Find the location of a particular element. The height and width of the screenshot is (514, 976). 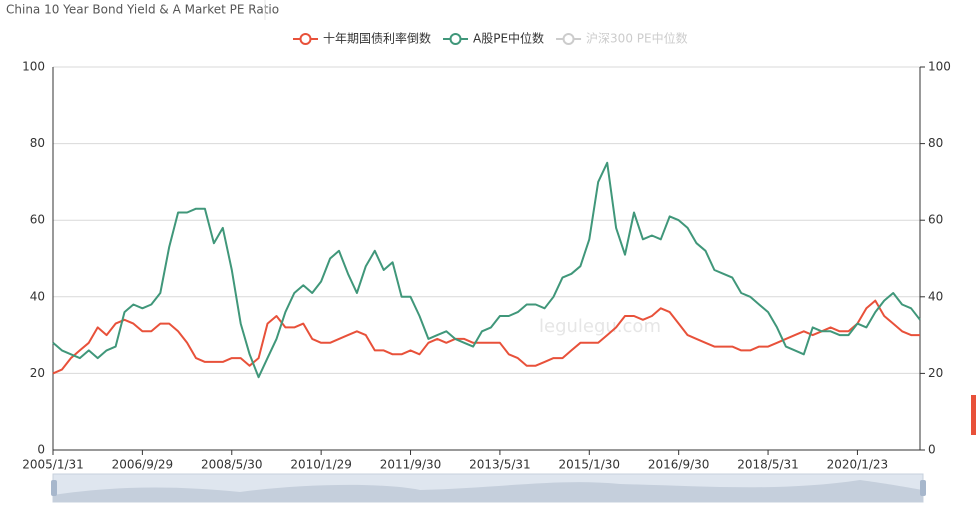

series-line is located at coordinates (486, 337).